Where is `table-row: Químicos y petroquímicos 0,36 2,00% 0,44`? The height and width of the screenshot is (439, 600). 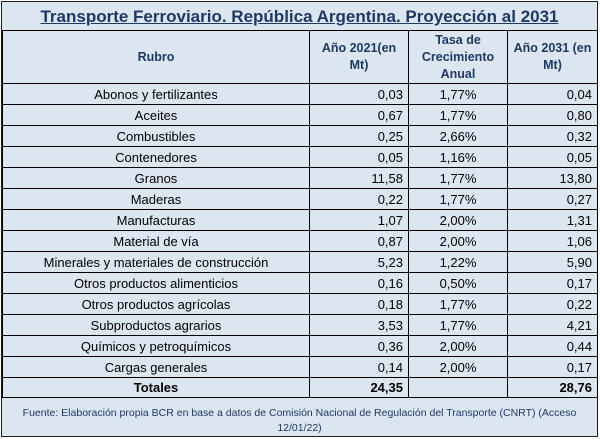
table-row: Químicos y petroquímicos 0,36 2,00% 0,44 is located at coordinates (300, 346).